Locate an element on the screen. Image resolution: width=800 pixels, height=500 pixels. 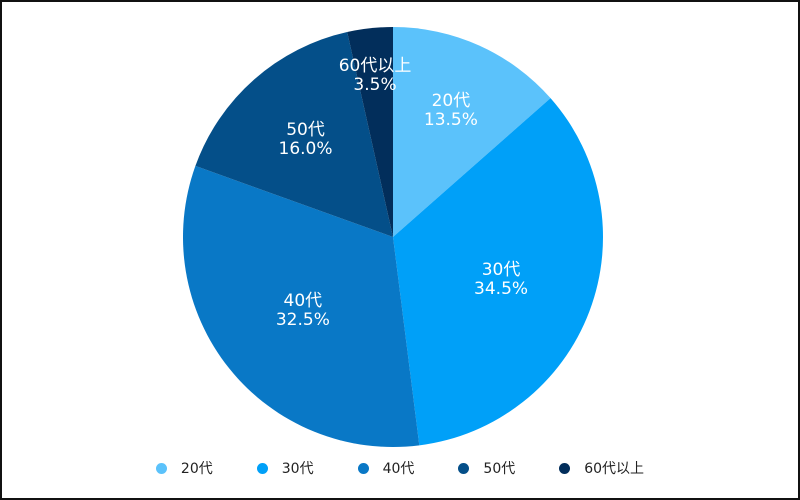
slice-category-label: 50代 is located at coordinates (305, 130).